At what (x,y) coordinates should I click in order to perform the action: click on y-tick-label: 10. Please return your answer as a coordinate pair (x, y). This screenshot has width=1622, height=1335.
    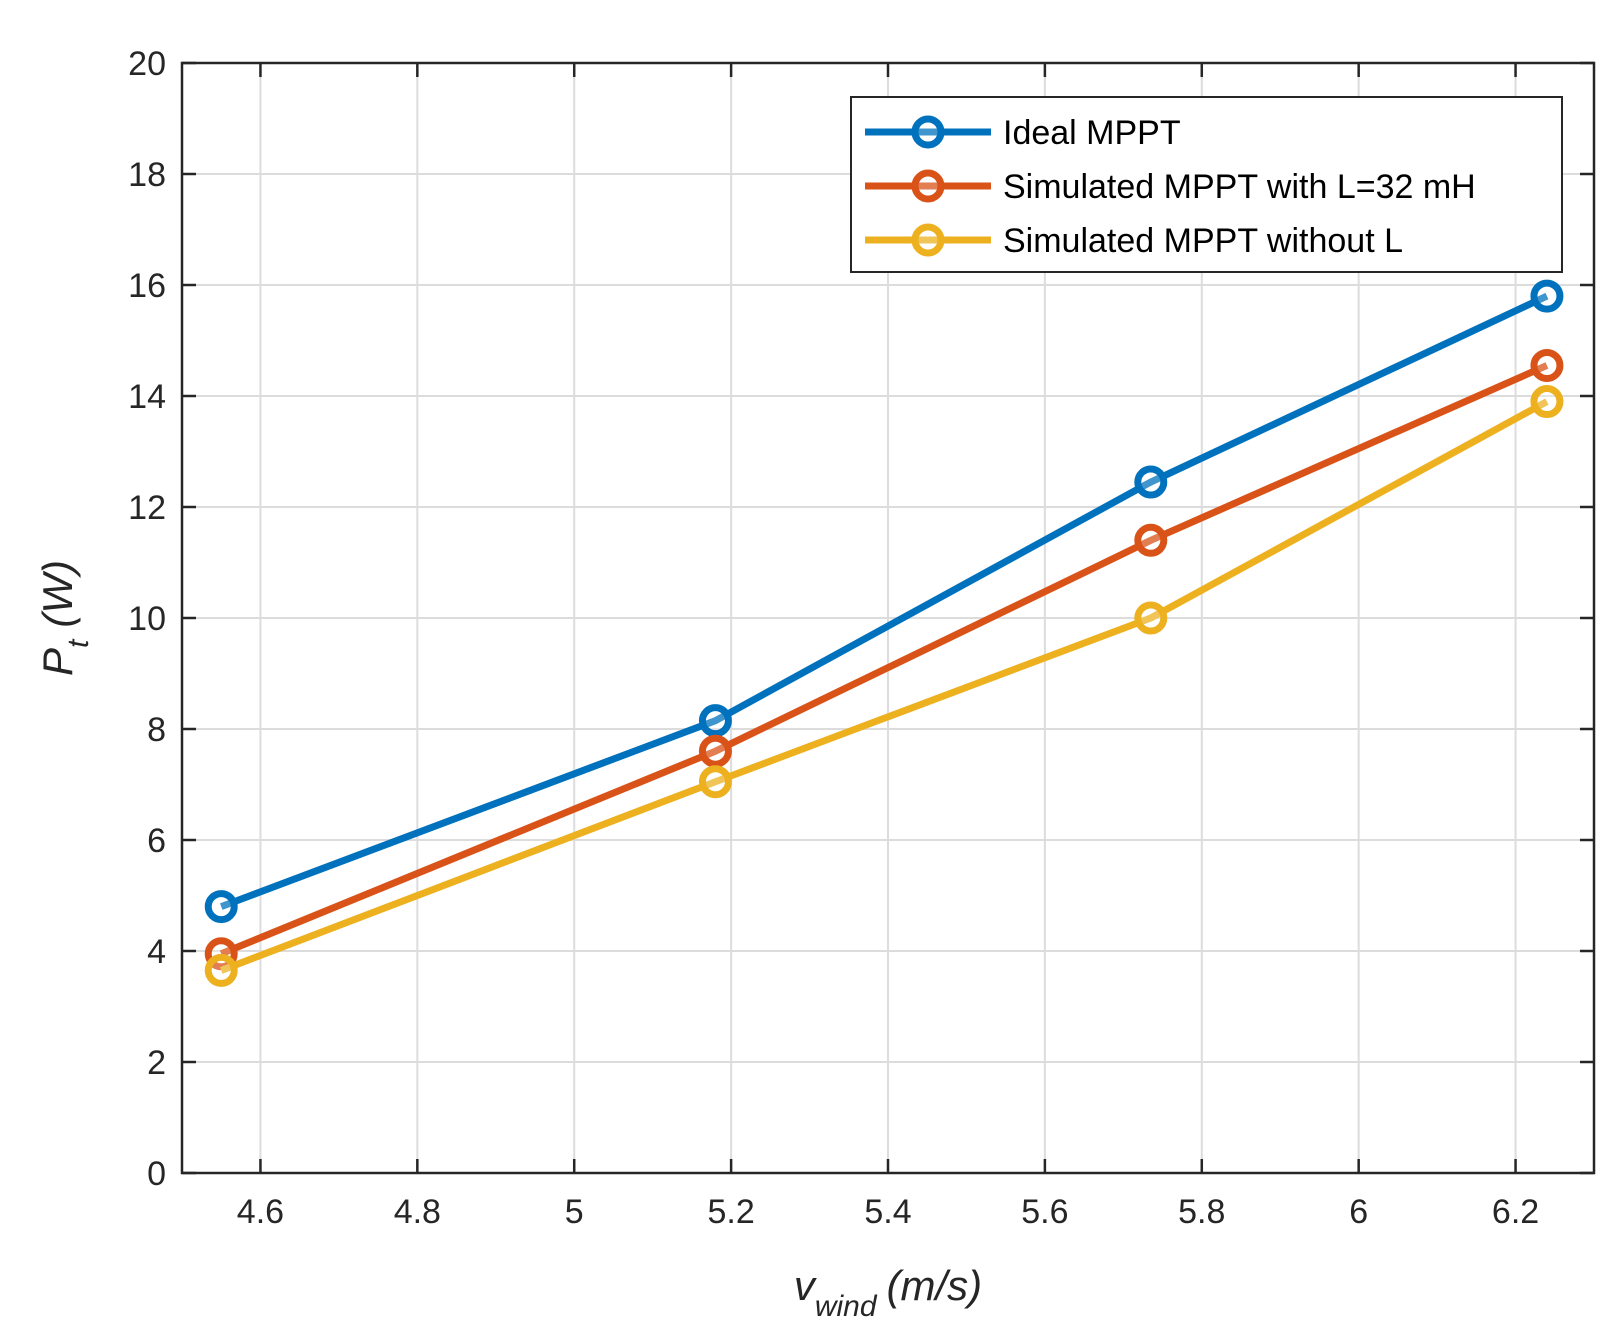
    Looking at the image, I should click on (147, 619).